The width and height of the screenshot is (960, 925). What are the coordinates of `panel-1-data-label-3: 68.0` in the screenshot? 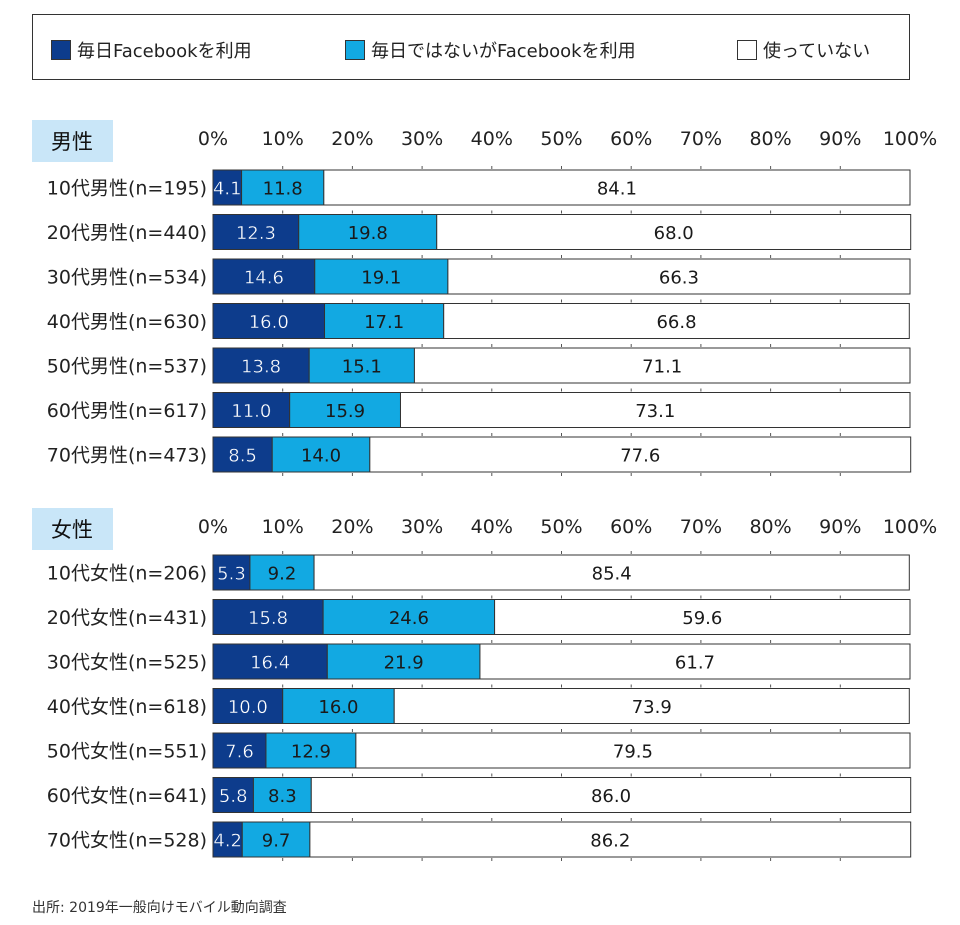 It's located at (674, 233).